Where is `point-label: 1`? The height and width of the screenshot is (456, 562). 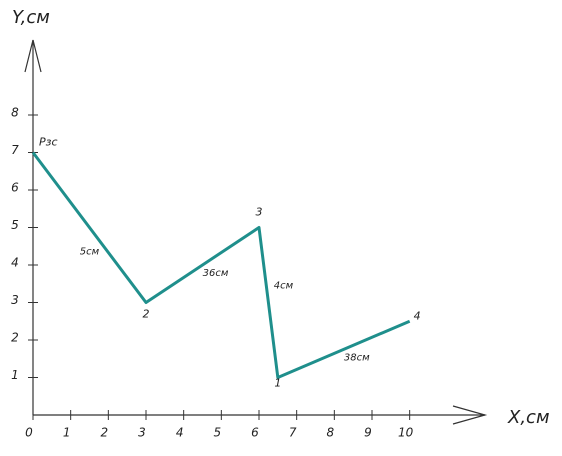
point-label: 1 is located at coordinates (277, 383).